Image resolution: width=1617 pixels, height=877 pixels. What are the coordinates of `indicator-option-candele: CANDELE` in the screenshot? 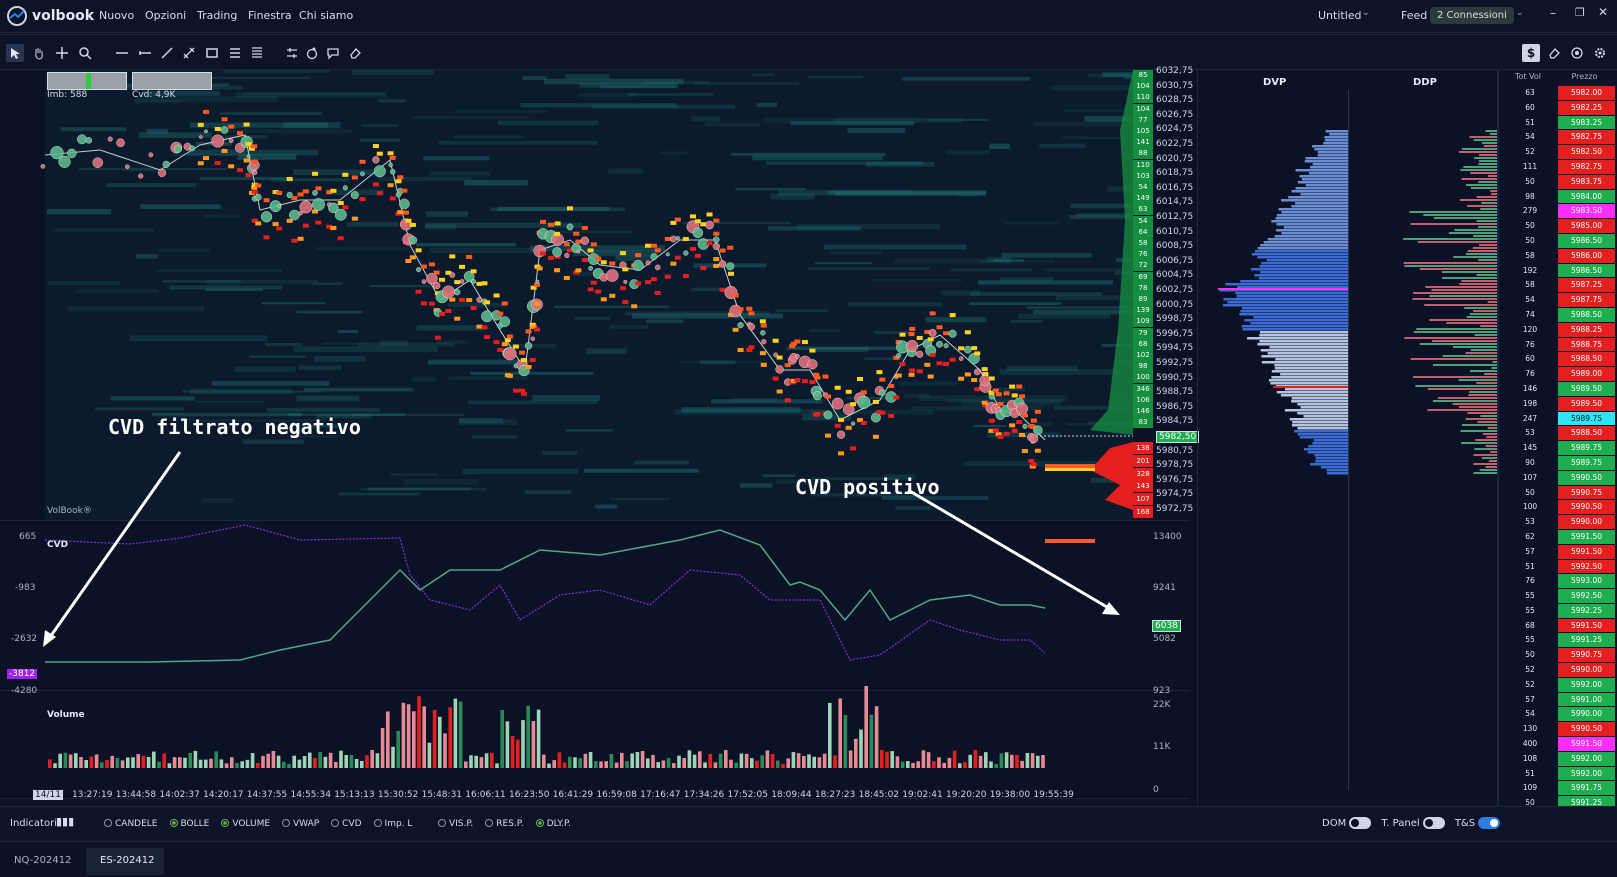 It's located at (131, 824).